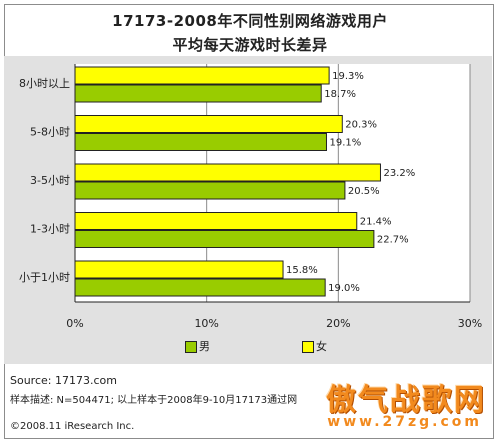  Describe the element at coordinates (191, 347) in the screenshot. I see `legend-swatch-male` at that location.